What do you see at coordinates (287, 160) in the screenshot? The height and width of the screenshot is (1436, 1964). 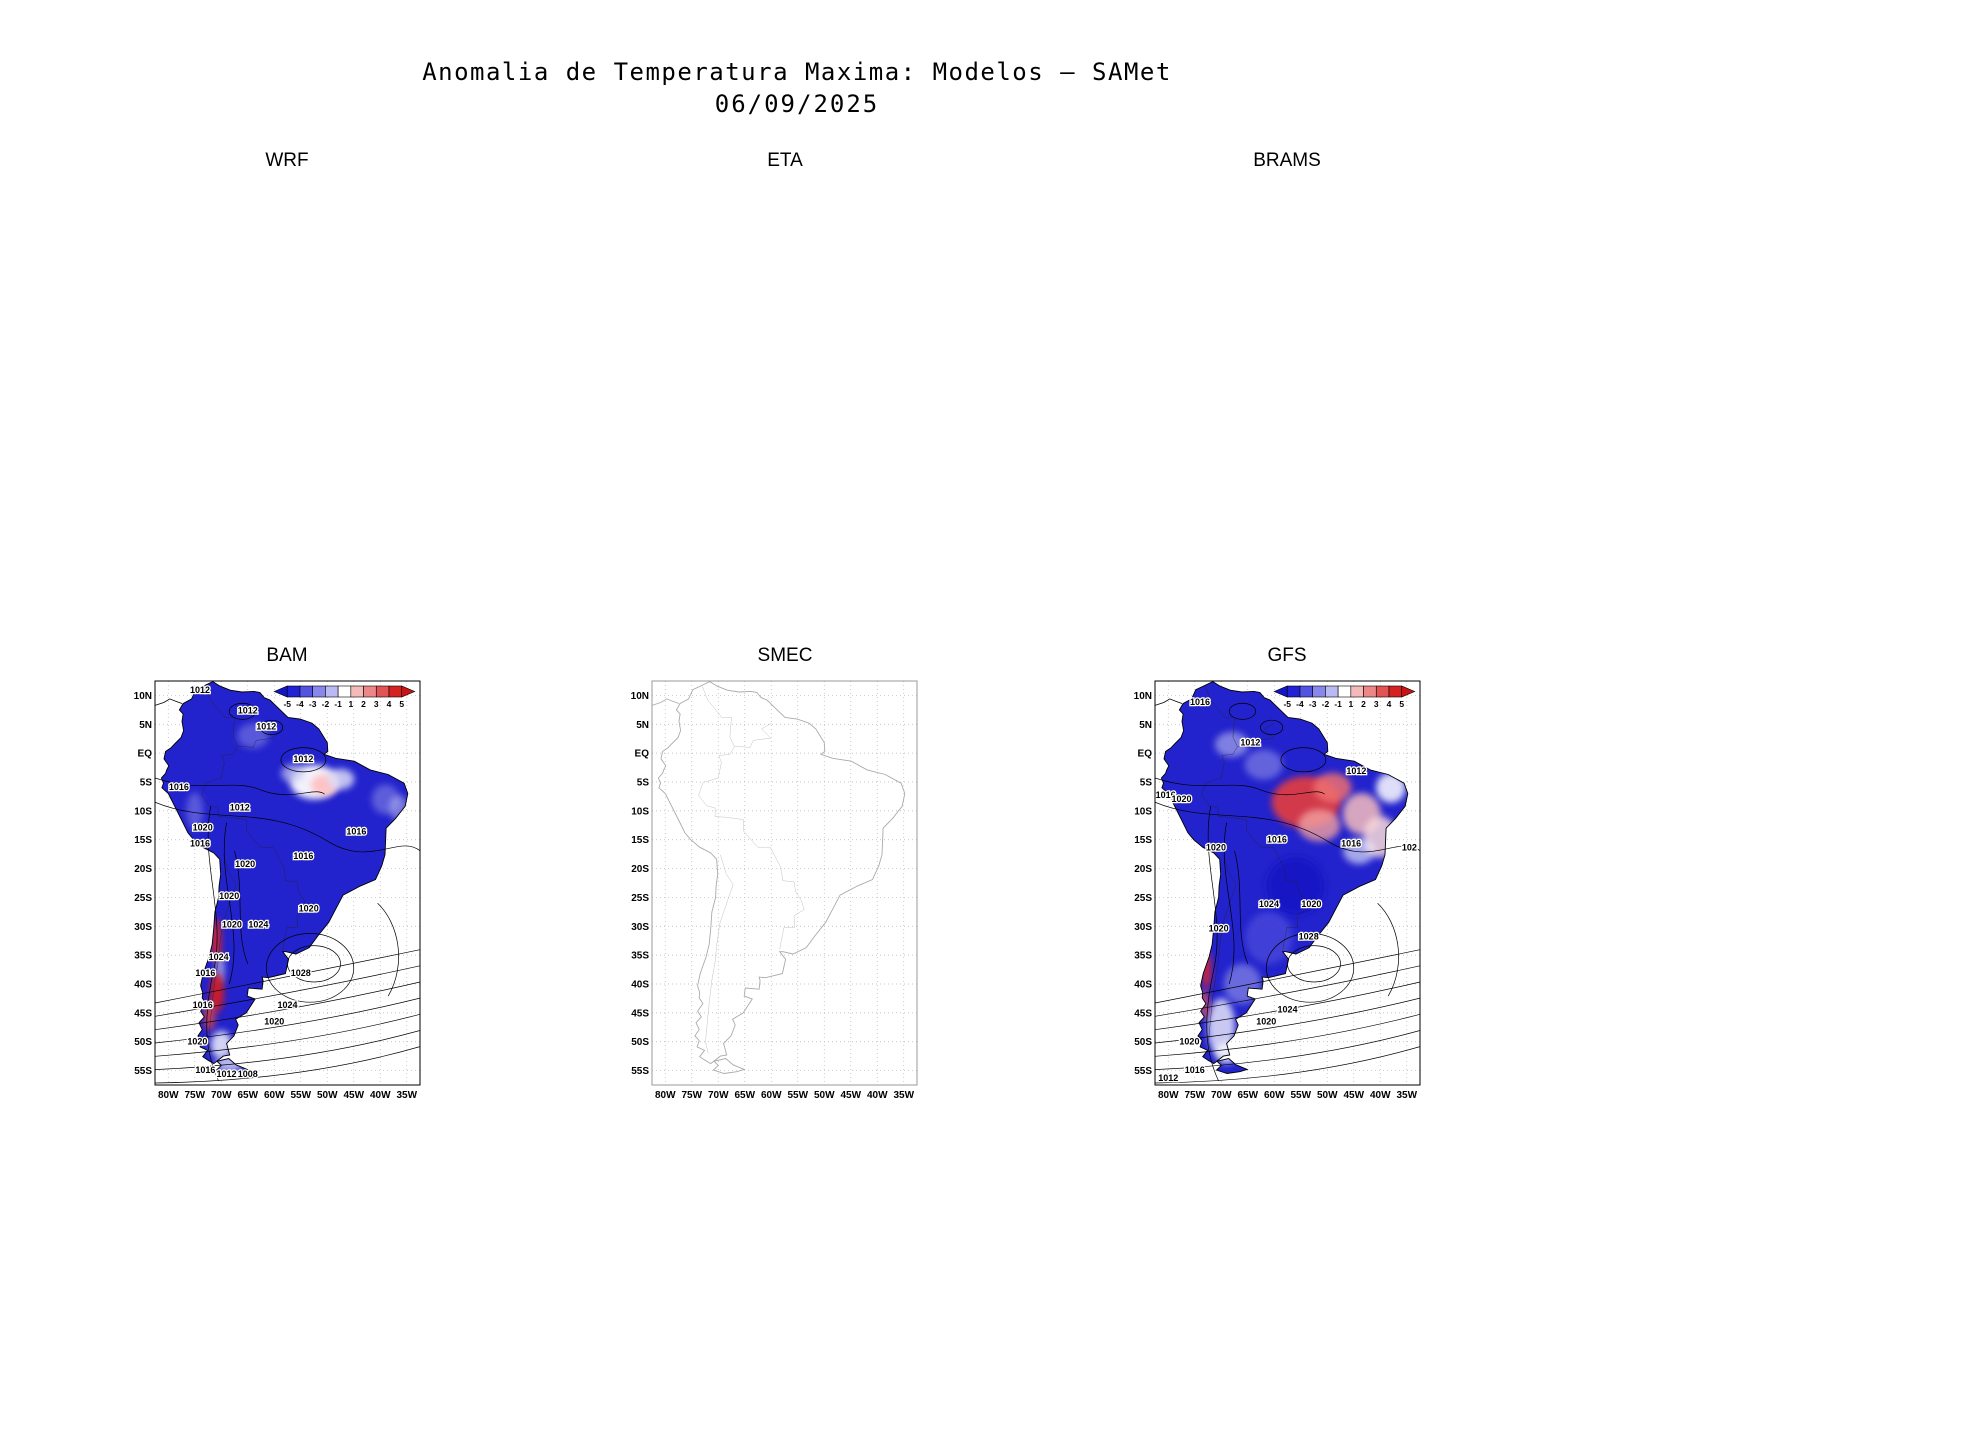 I see `panel-label-wrf: WRF` at bounding box center [287, 160].